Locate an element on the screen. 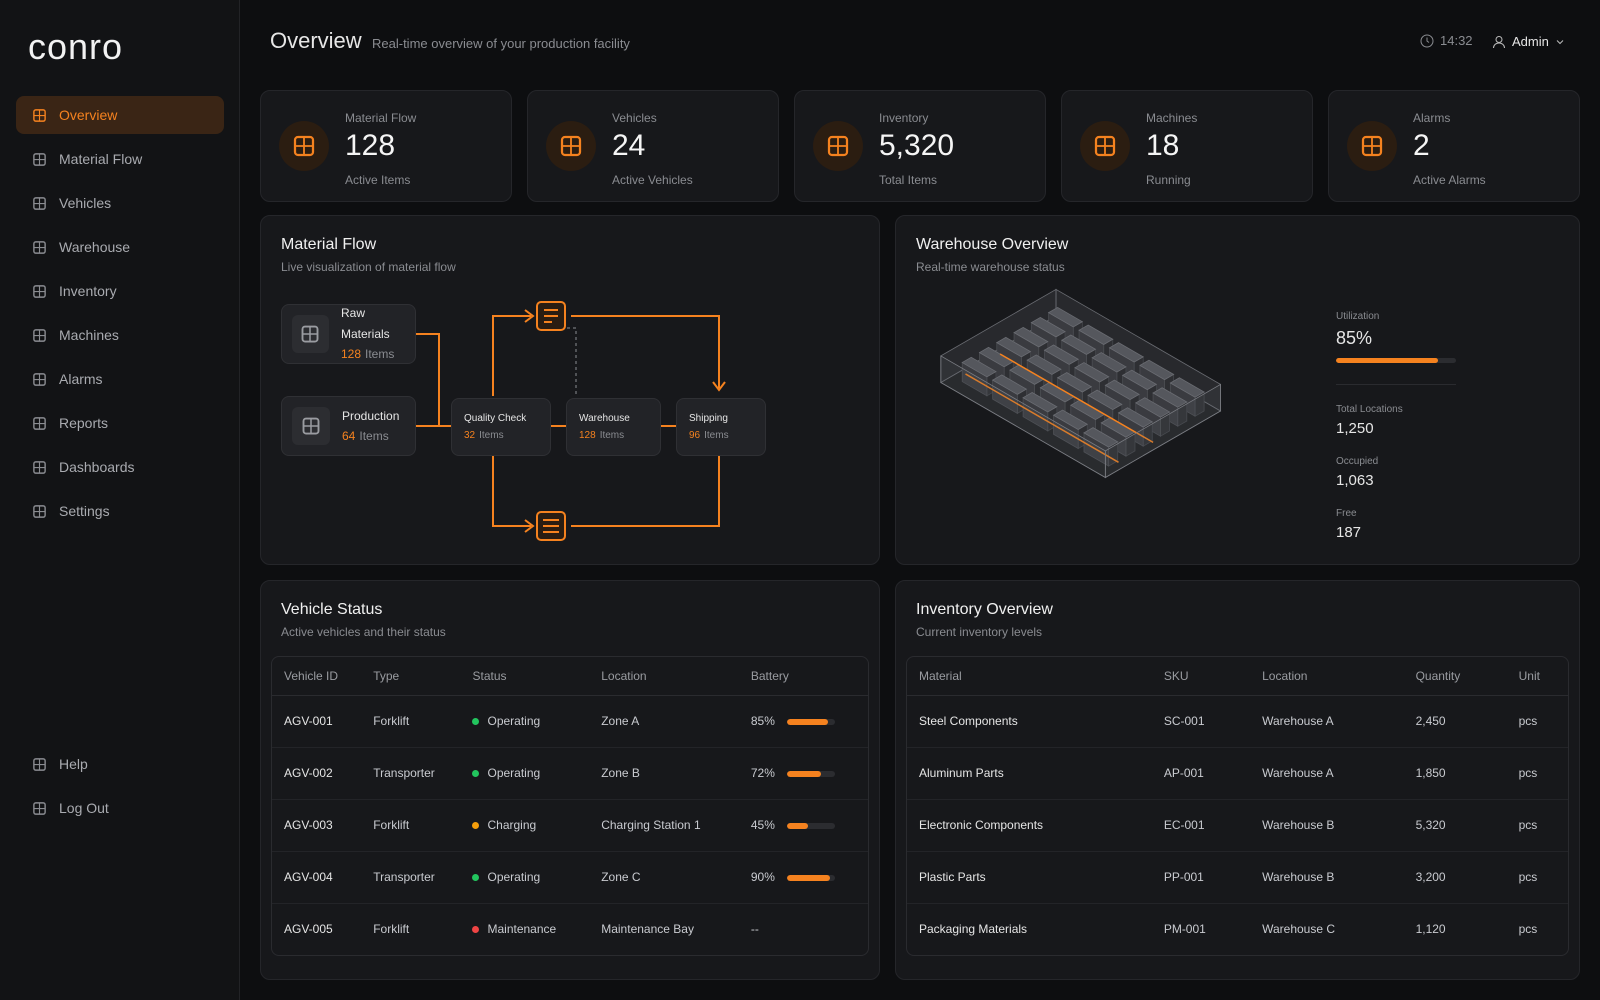 This screenshot has height=1000, width=1600. table-cell: 2,450 is located at coordinates (1455, 721).